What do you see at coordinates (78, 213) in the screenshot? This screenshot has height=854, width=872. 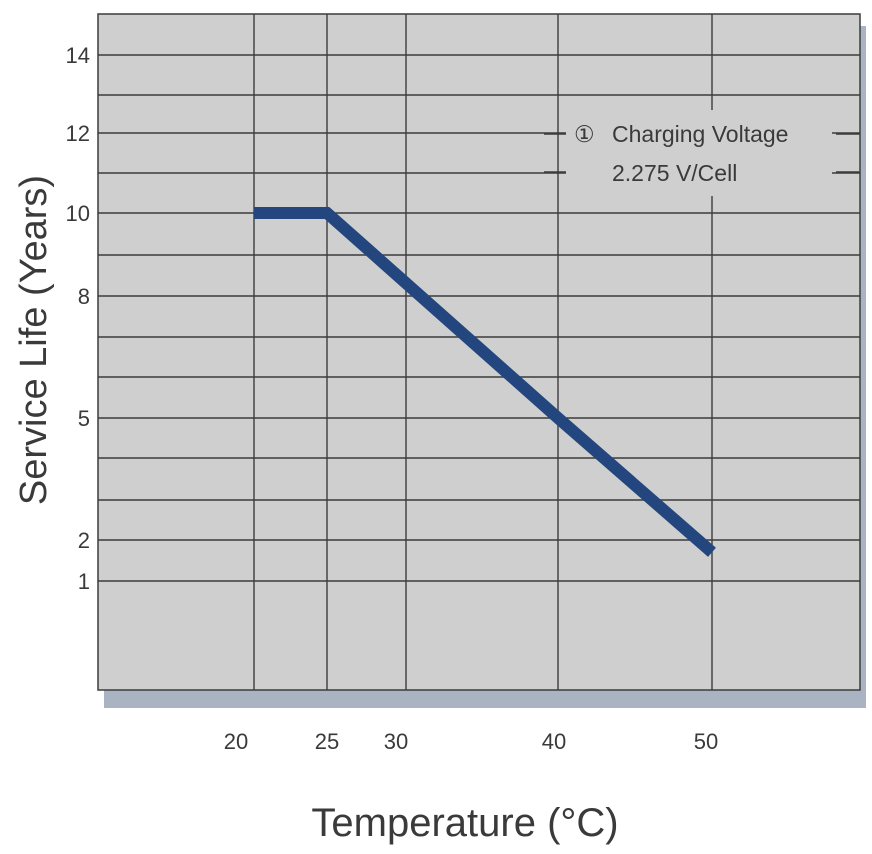 I see `y-tick-label: 10` at bounding box center [78, 213].